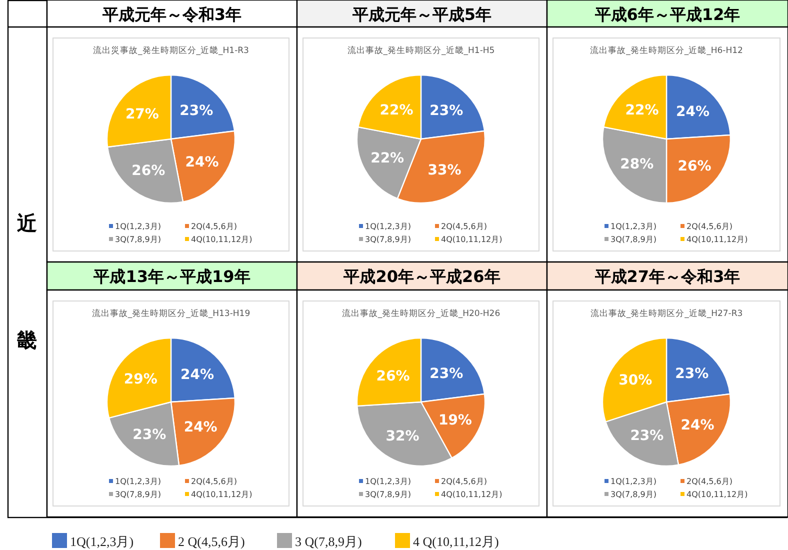 The width and height of the screenshot is (788, 550). I want to click on chart-subtitle: 流出事故_発生時期区分_近畿_H6-H12, so click(666, 50).